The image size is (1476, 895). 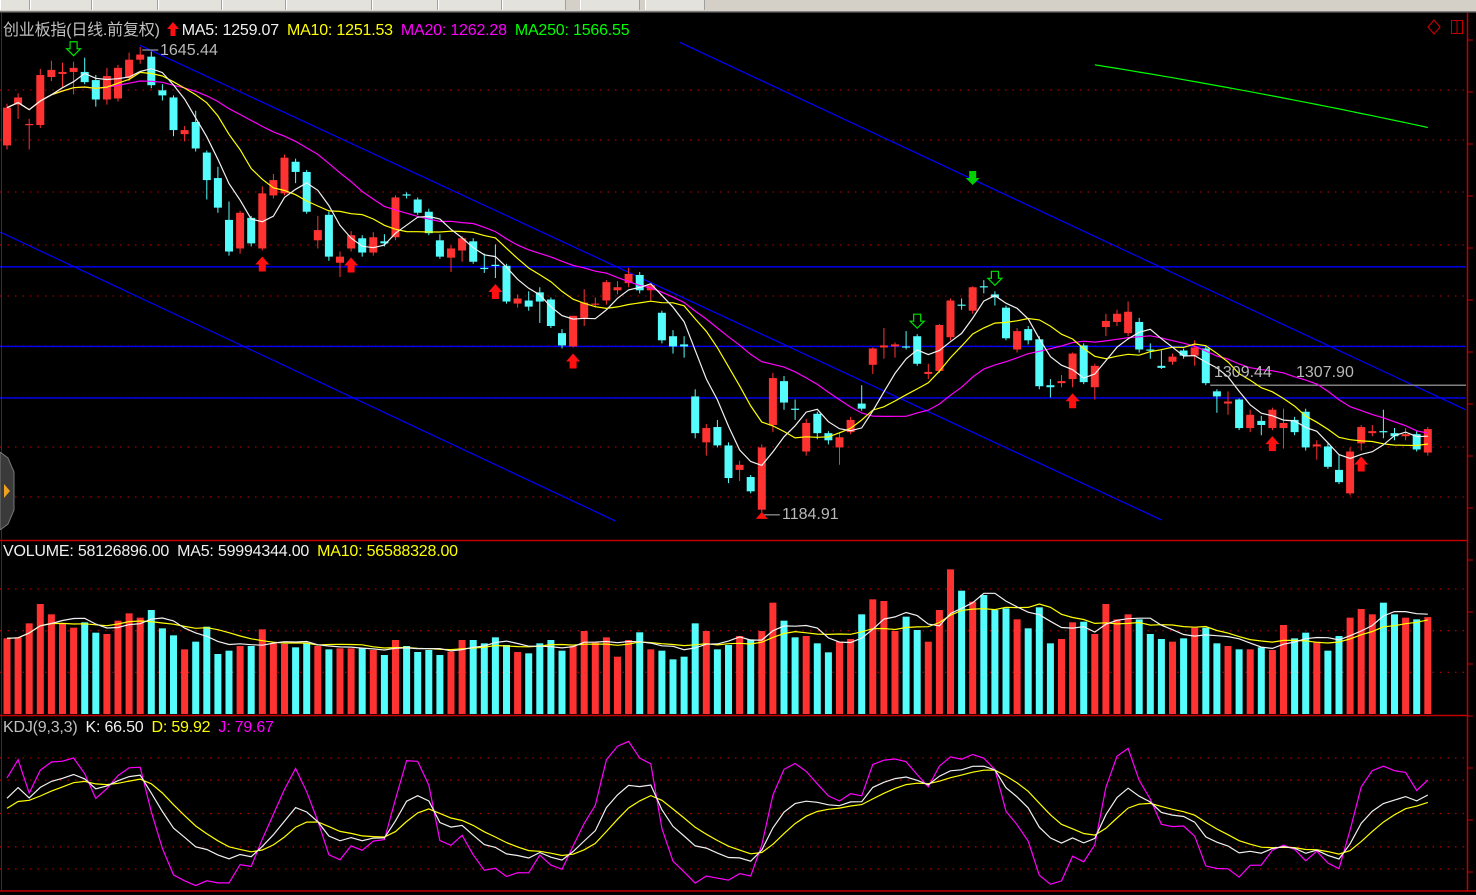 I want to click on expand-panel-icon, so click(x=7, y=491).